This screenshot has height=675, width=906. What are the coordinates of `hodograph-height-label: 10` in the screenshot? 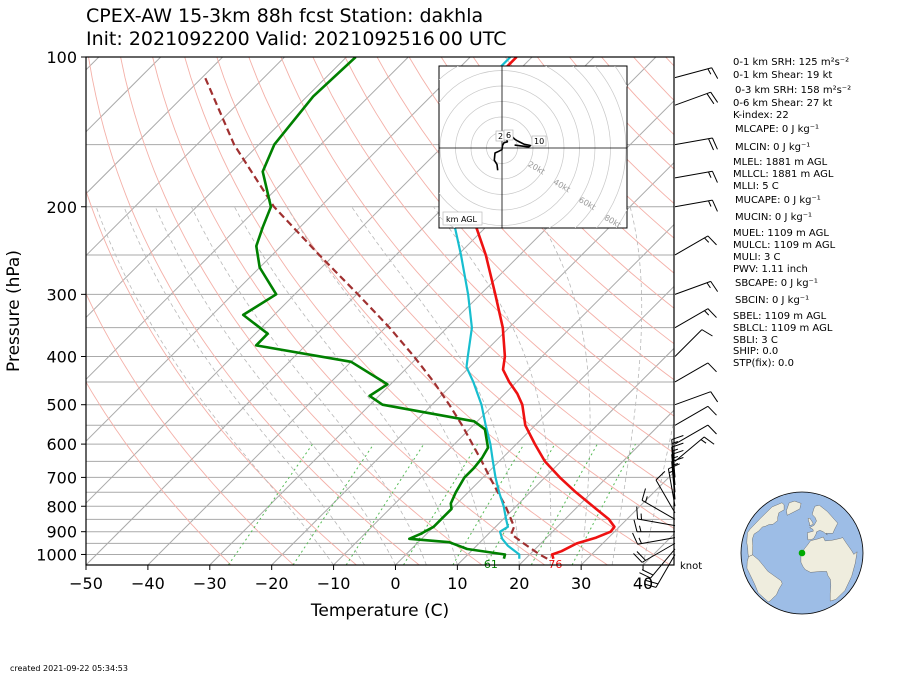 It's located at (539, 141).